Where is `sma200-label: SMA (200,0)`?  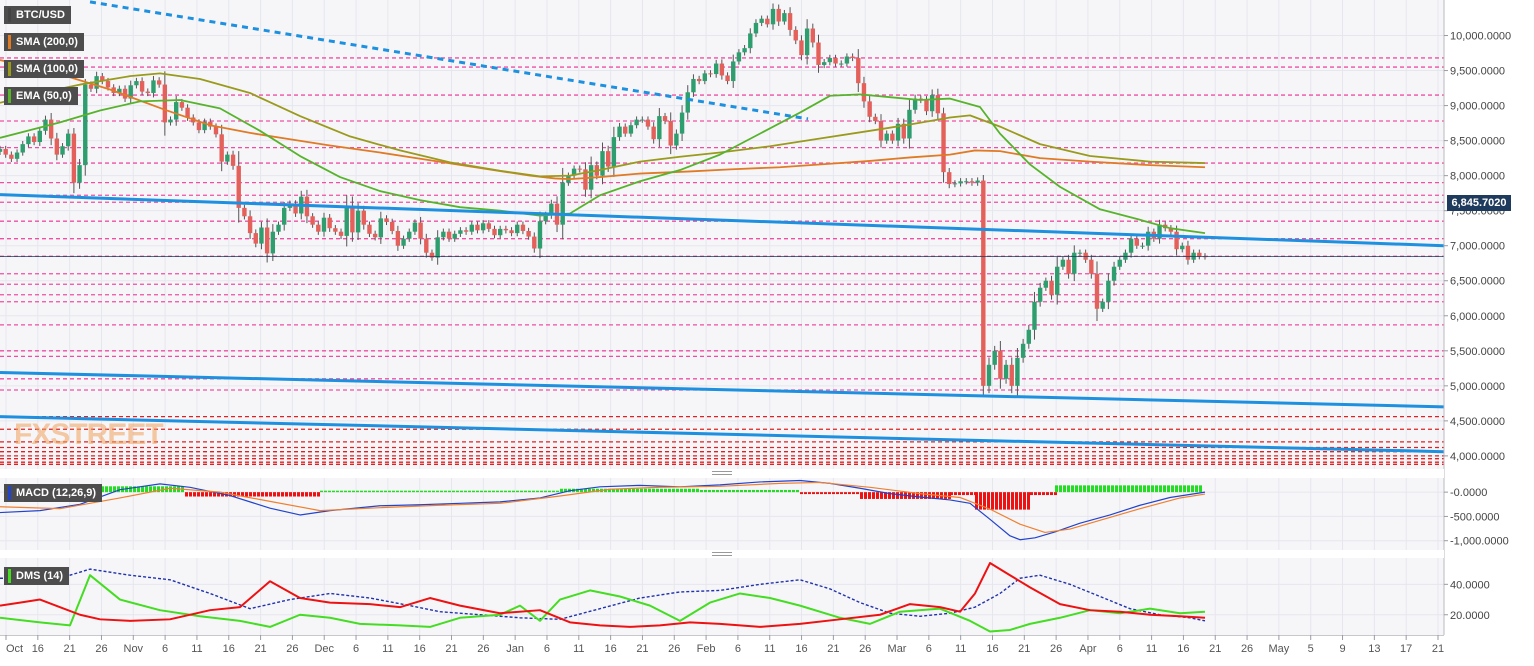
sma200-label: SMA (200,0) is located at coordinates (44, 42).